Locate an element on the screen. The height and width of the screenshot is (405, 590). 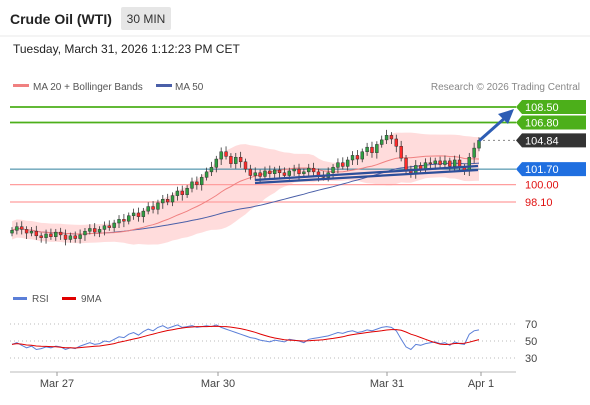
svg-text: 101.70 is located at coordinates (542, 170).